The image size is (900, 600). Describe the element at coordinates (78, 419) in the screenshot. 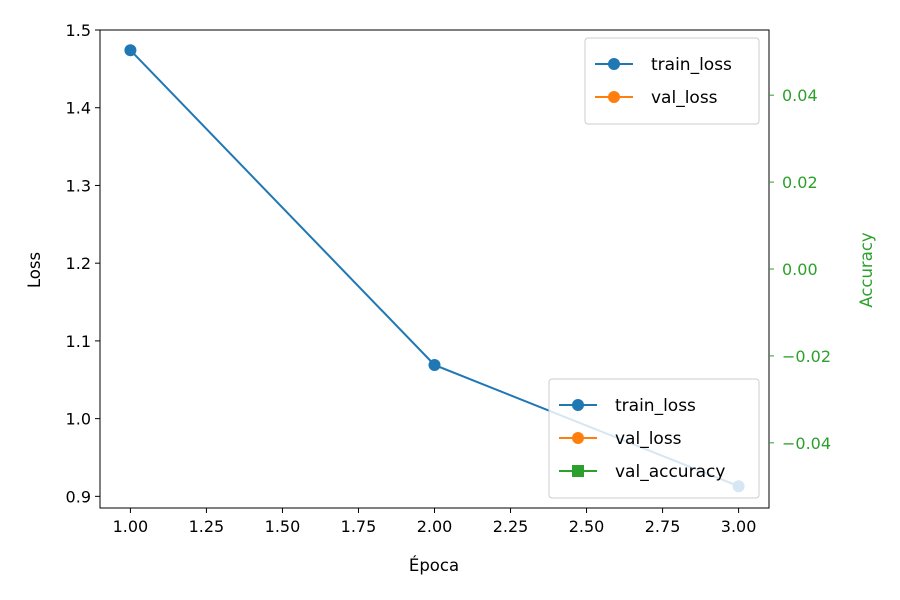

I see `y-tick-label: 1.0` at that location.